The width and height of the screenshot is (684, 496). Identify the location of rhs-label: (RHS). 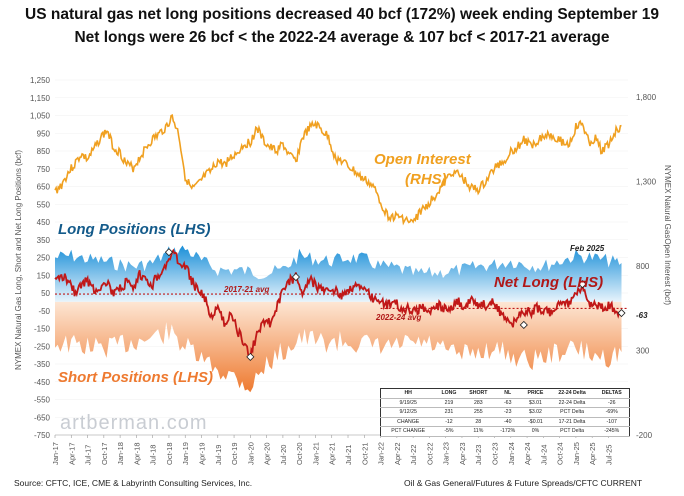
(426, 179).